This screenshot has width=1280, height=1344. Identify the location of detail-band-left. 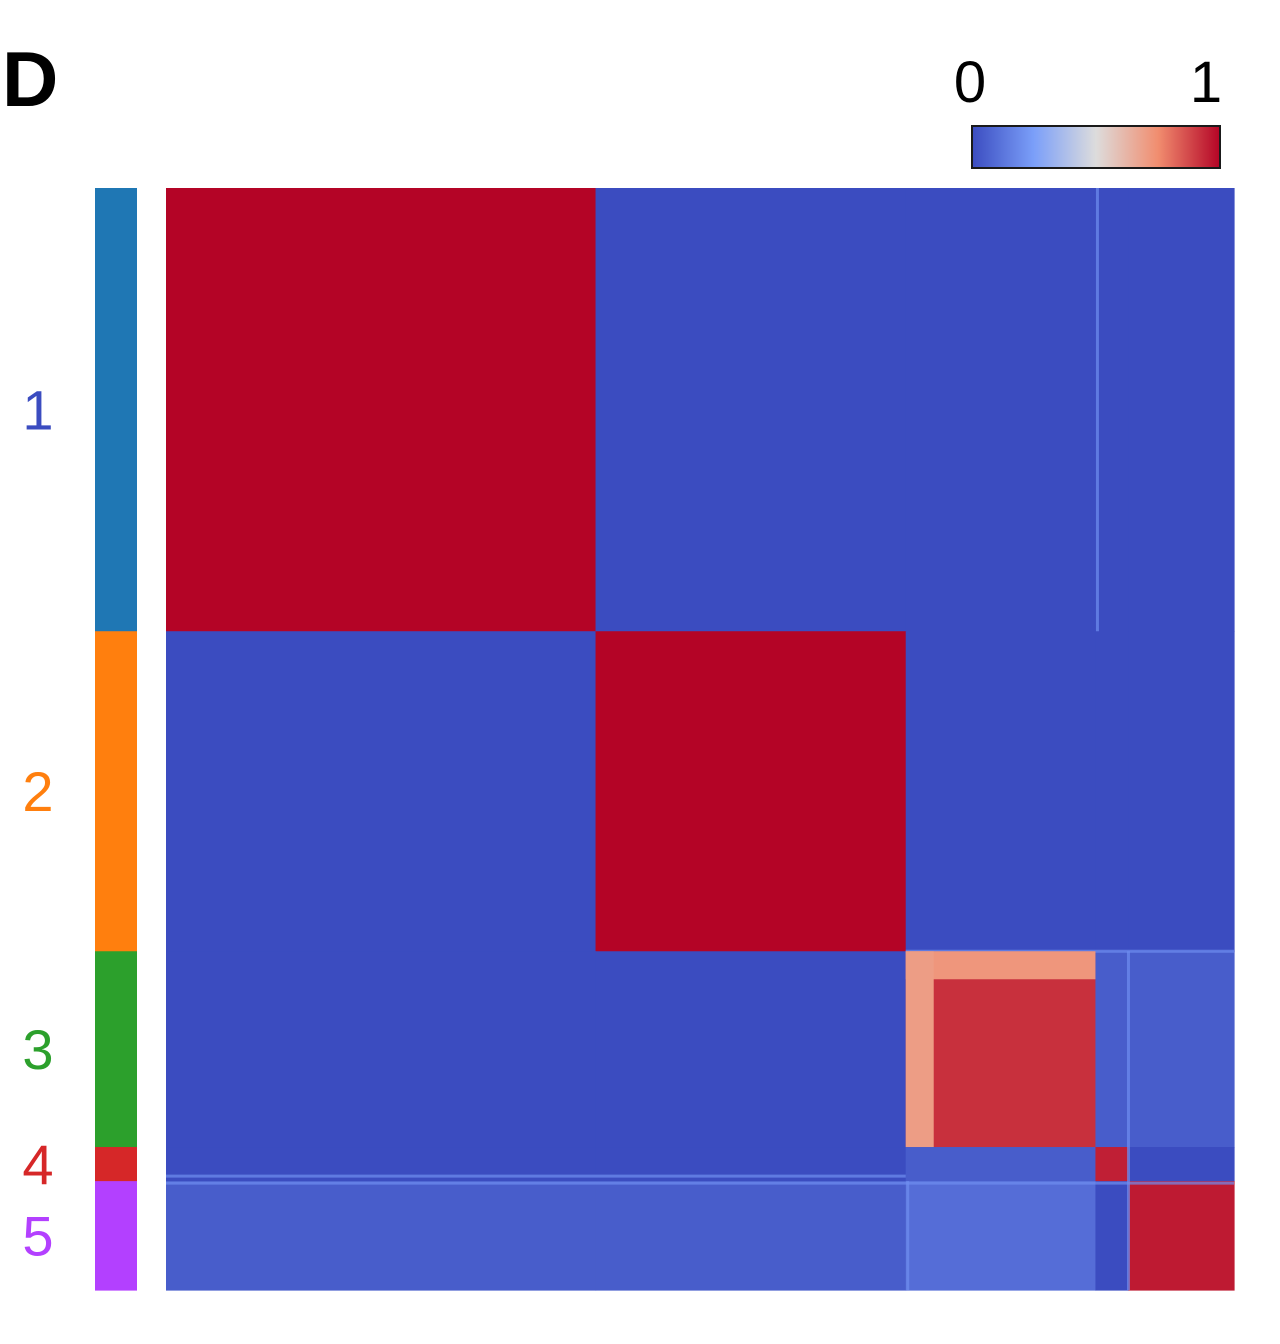
(919, 1049).